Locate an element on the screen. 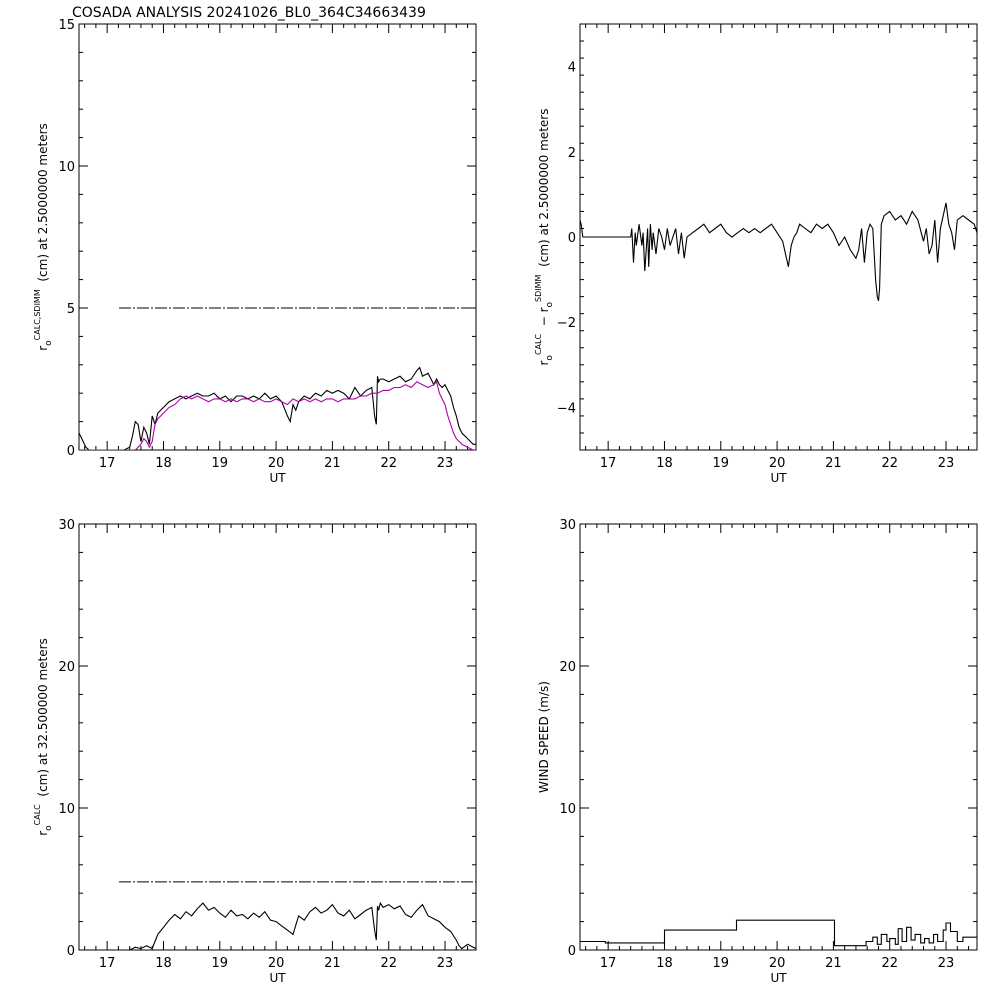  y-axis-title: WIND SPEED (m/s) is located at coordinates (544, 737).